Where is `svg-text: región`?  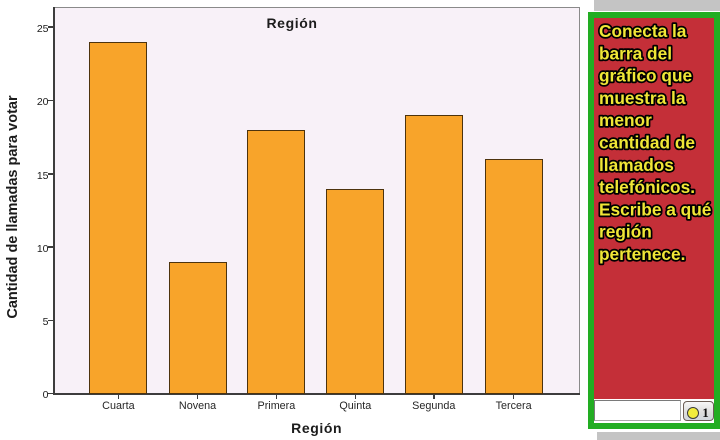 svg-text: región is located at coordinates (625, 232).